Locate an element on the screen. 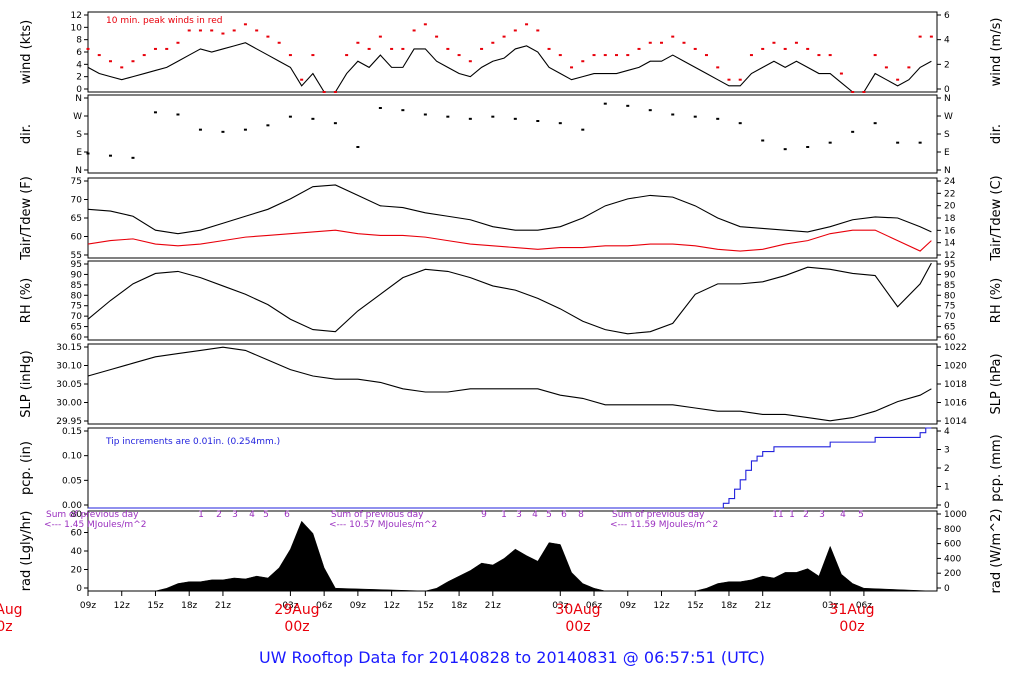 This screenshot has height=700, width=1024. ytick-label-right-slp: 1018 is located at coordinates (955, 385).